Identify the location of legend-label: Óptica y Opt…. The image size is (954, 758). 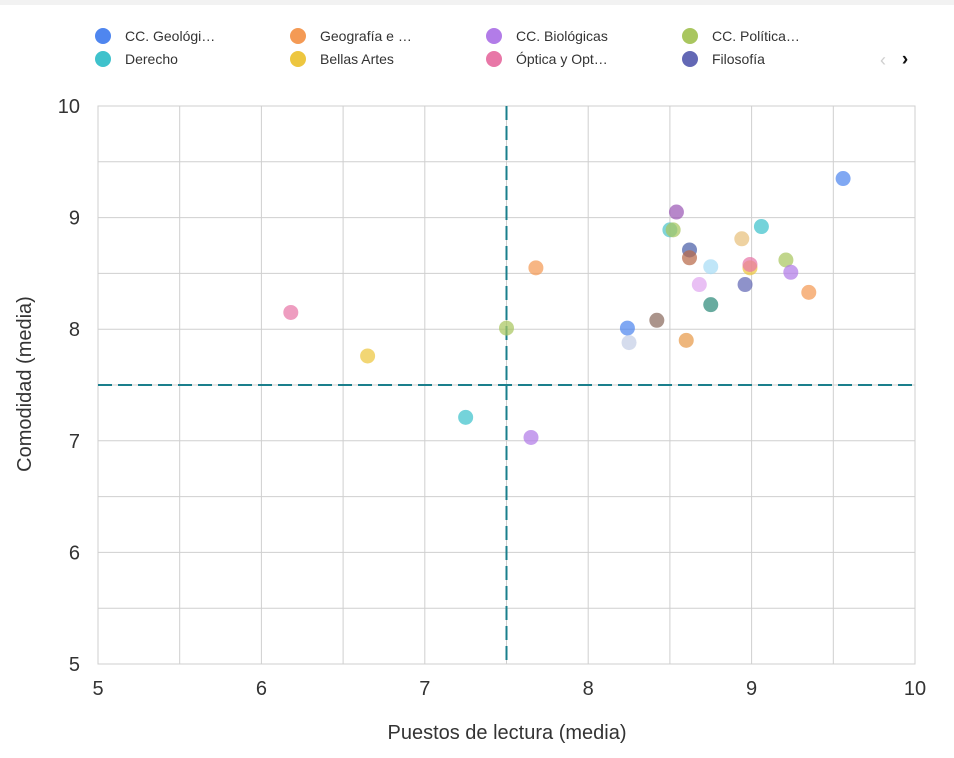
(562, 59).